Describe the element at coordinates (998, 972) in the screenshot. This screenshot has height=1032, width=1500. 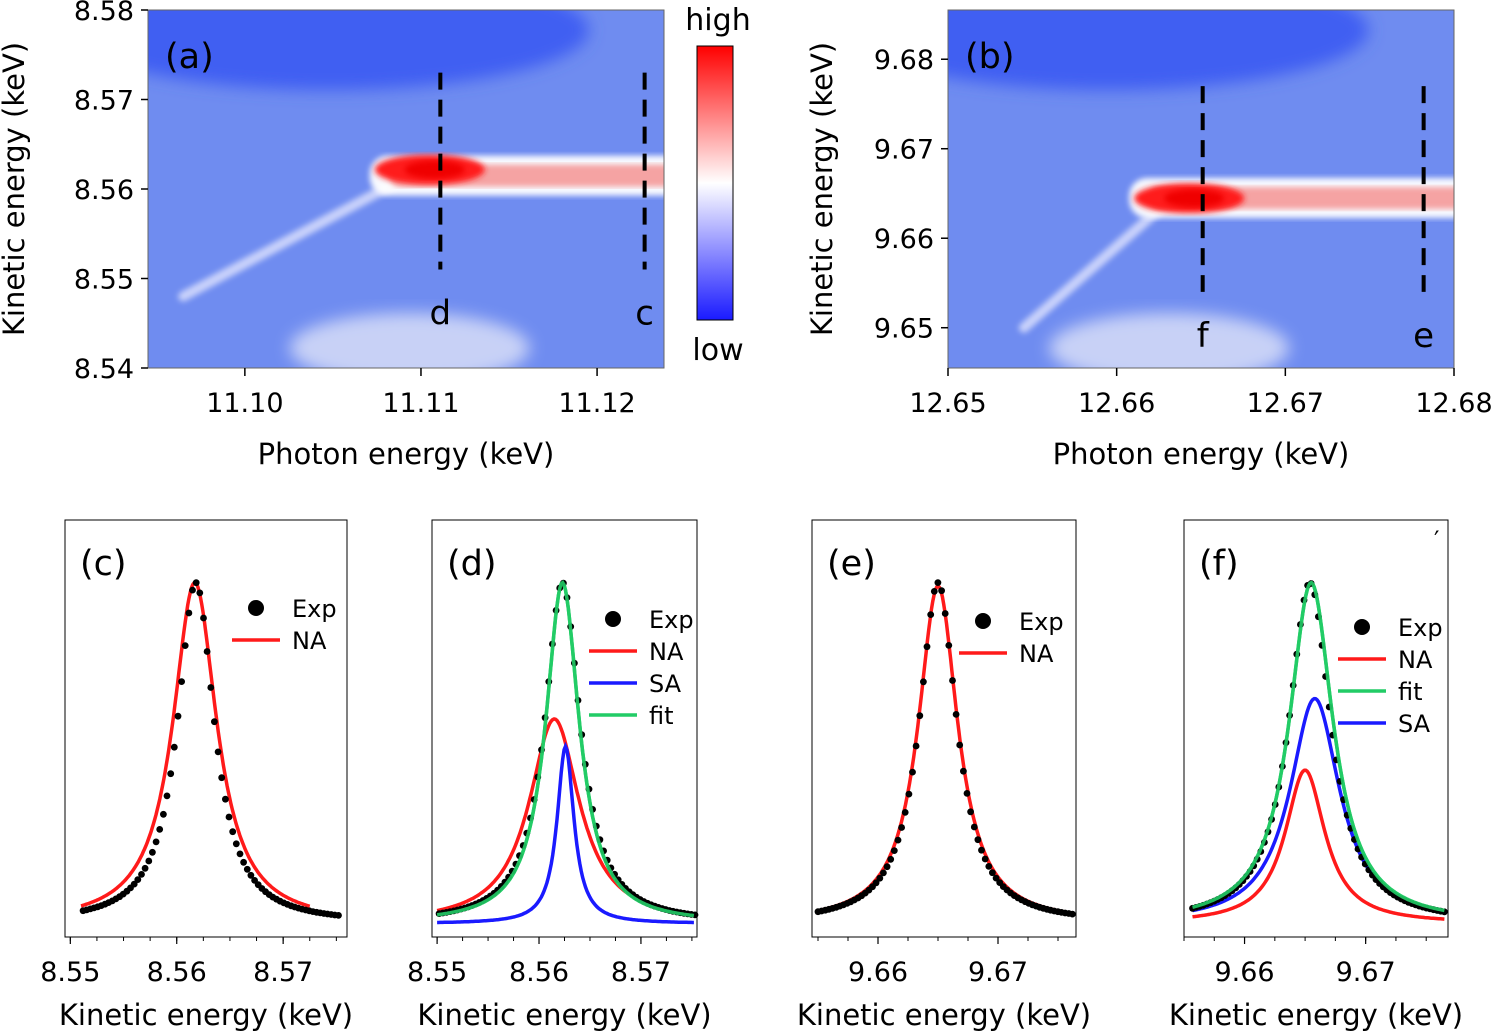
I see `x-tick-label-e: 9.67` at that location.